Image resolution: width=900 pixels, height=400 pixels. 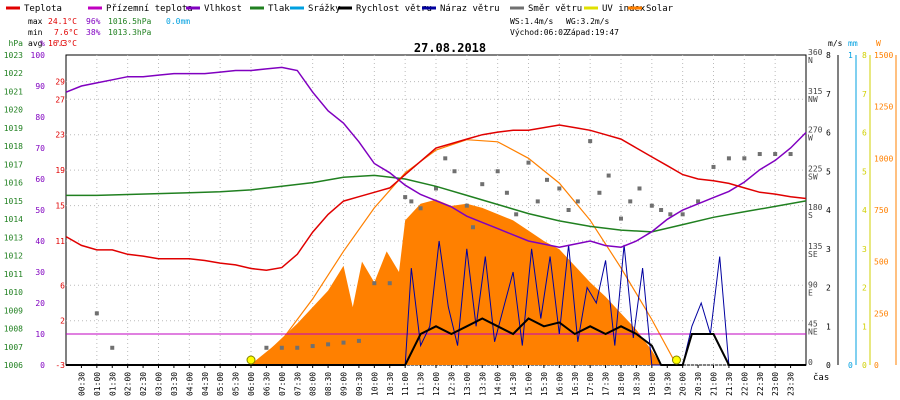 I want to click on direction-label: E, so click(x=810, y=293).